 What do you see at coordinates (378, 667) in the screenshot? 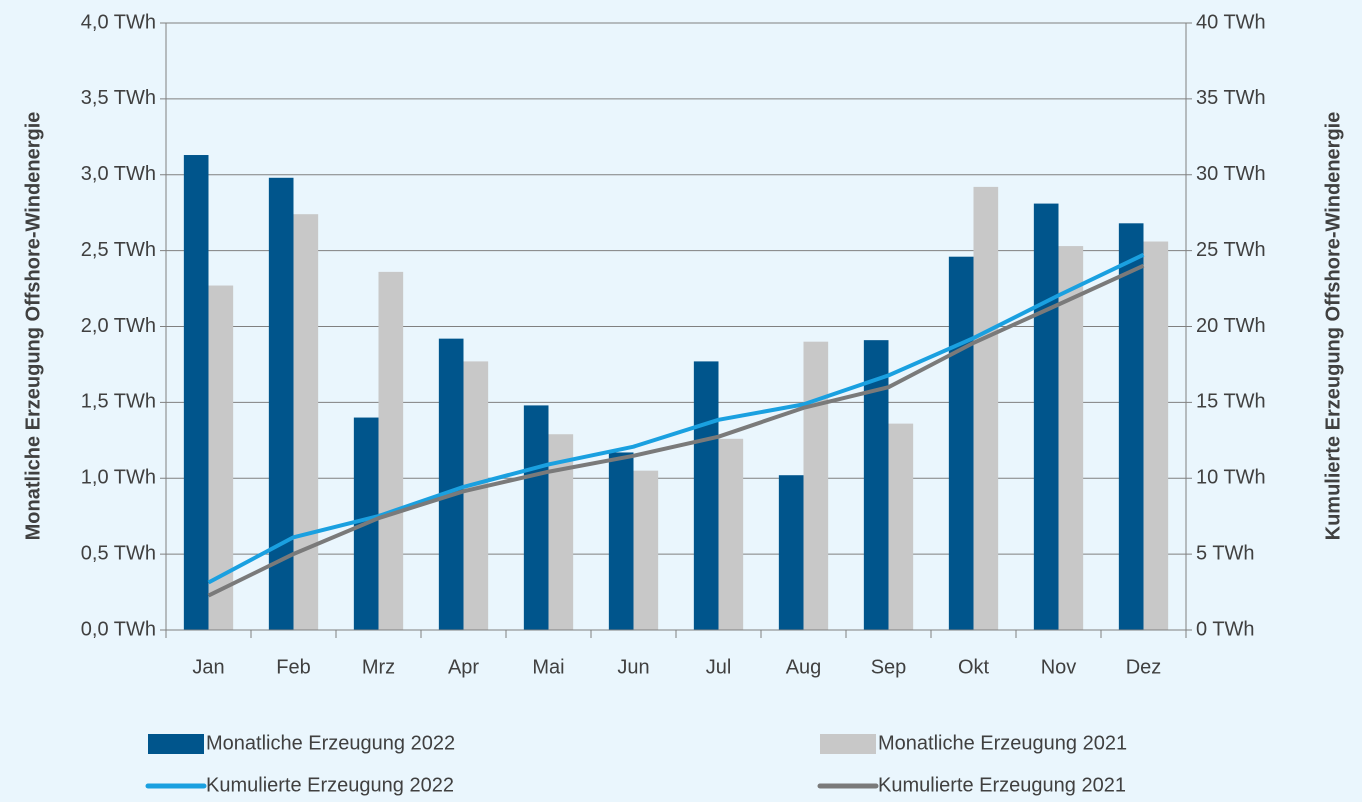
I see `x-tick-label: Mrz` at bounding box center [378, 667].